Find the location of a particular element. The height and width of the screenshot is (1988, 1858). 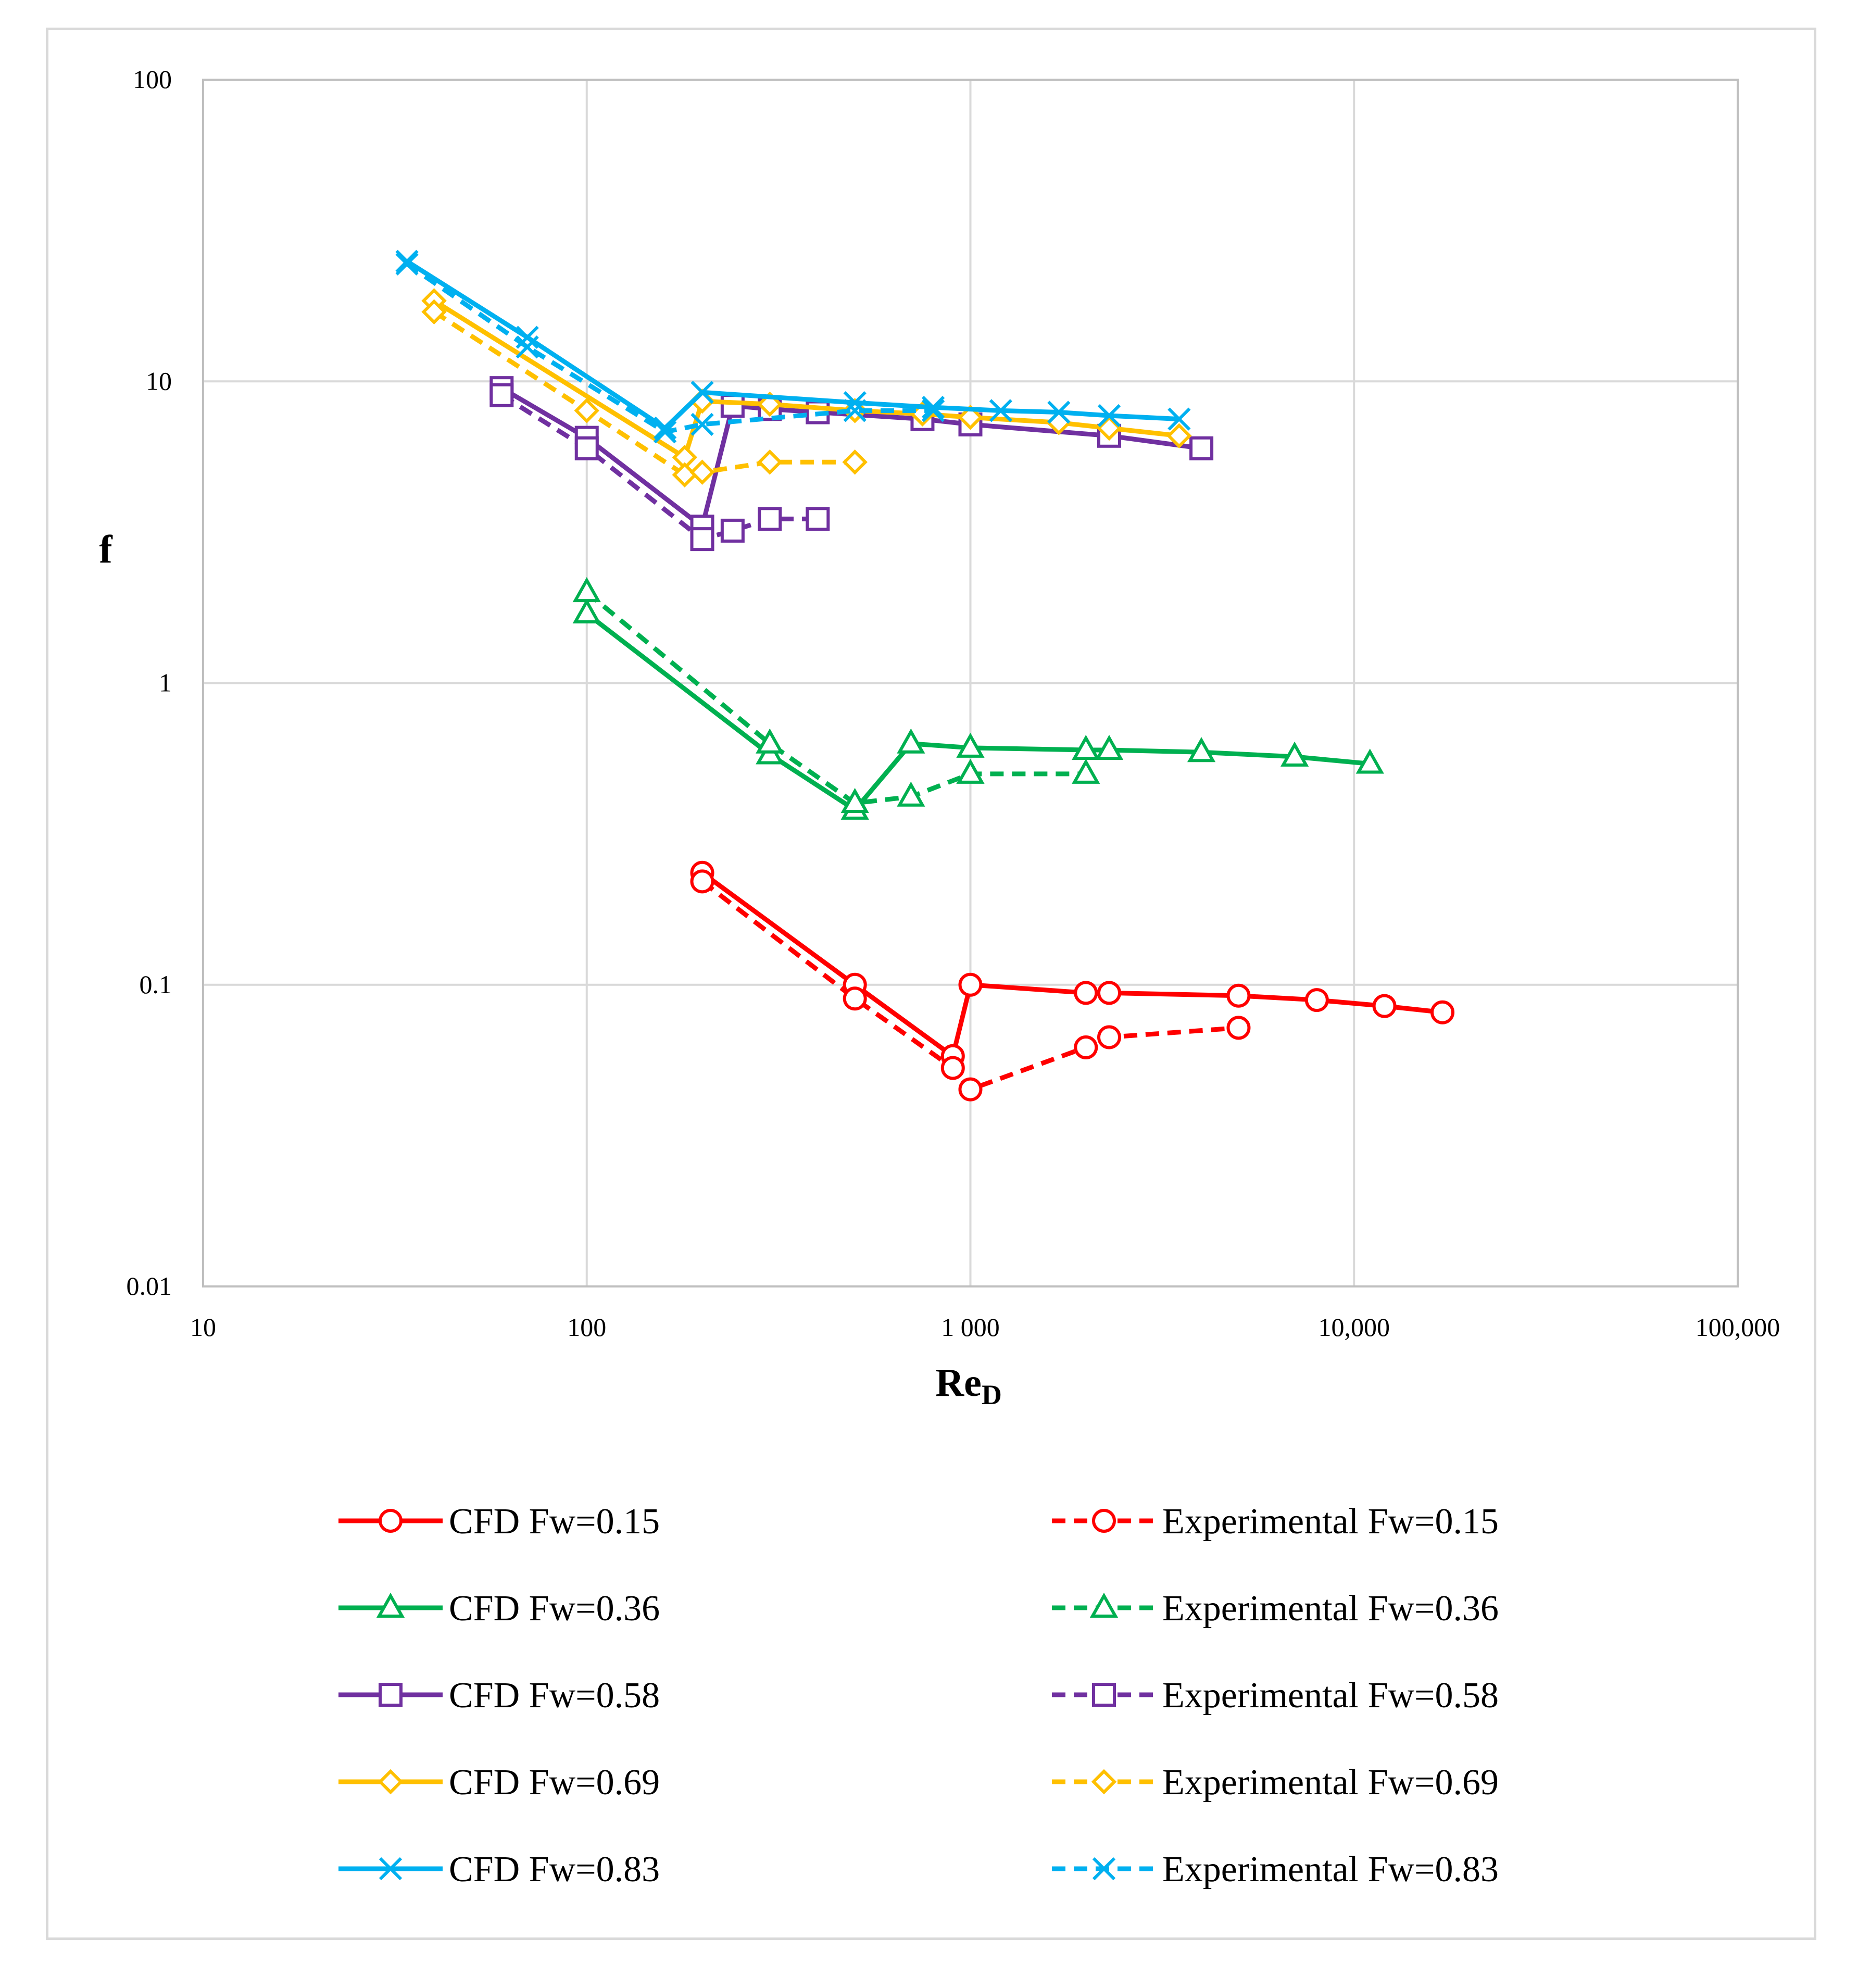

legend-item: Experimental Fw=0.69 is located at coordinates (1275, 1782).